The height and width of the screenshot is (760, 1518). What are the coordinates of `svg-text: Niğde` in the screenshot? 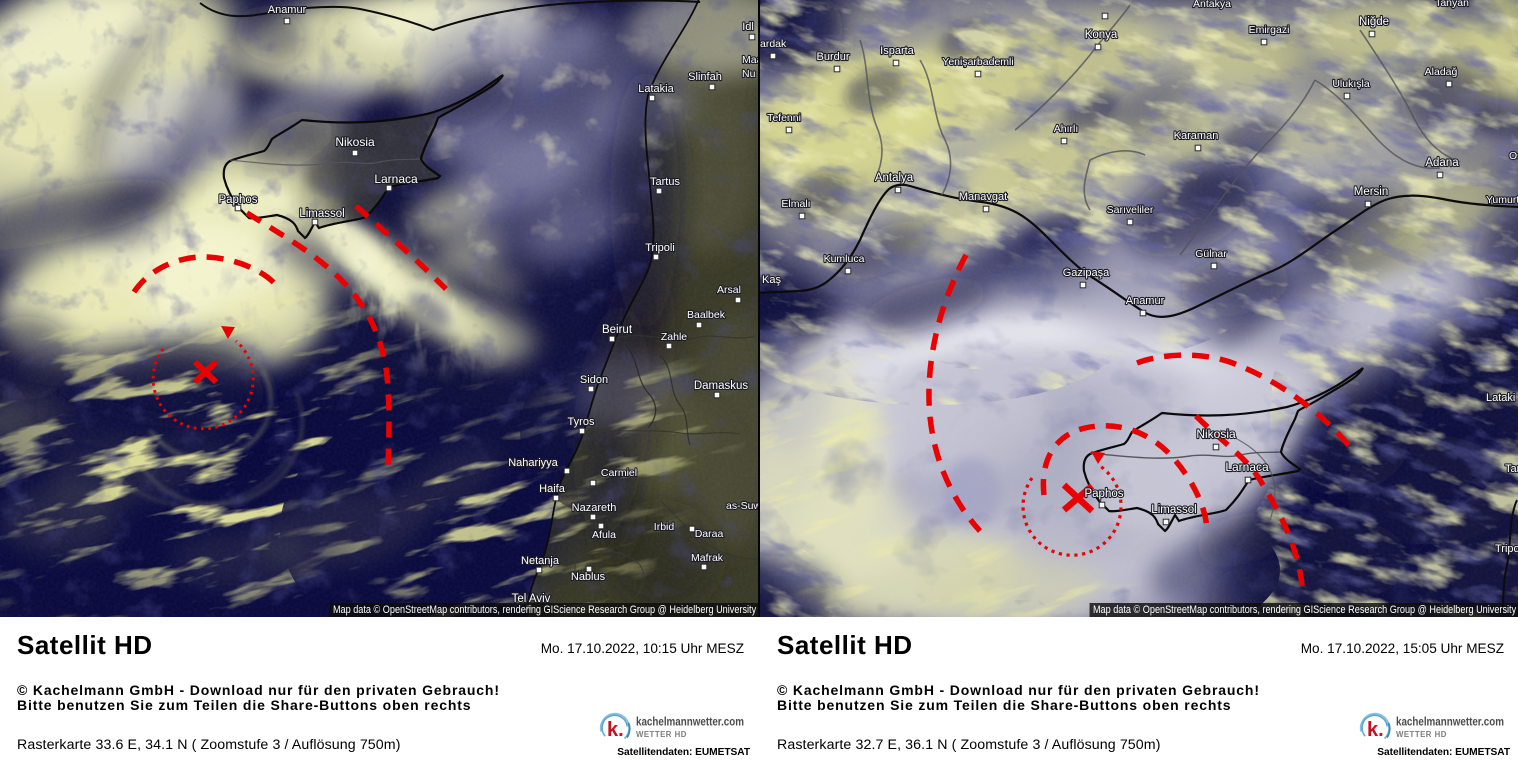 It's located at (1374, 22).